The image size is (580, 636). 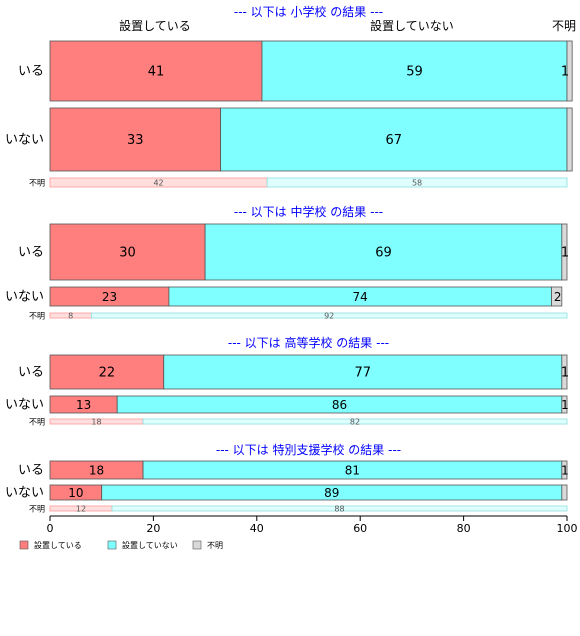 What do you see at coordinates (50, 528) in the screenshot?
I see `x-tick-label: 0` at bounding box center [50, 528].